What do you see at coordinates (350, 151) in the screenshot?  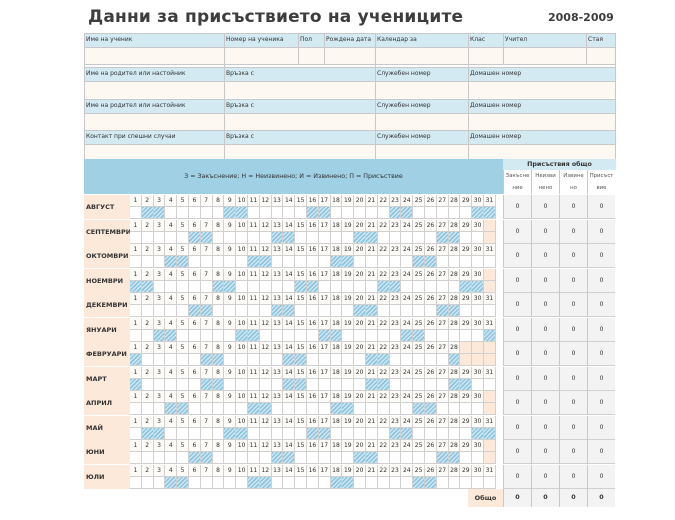 I see `emergency-value-row` at bounding box center [350, 151].